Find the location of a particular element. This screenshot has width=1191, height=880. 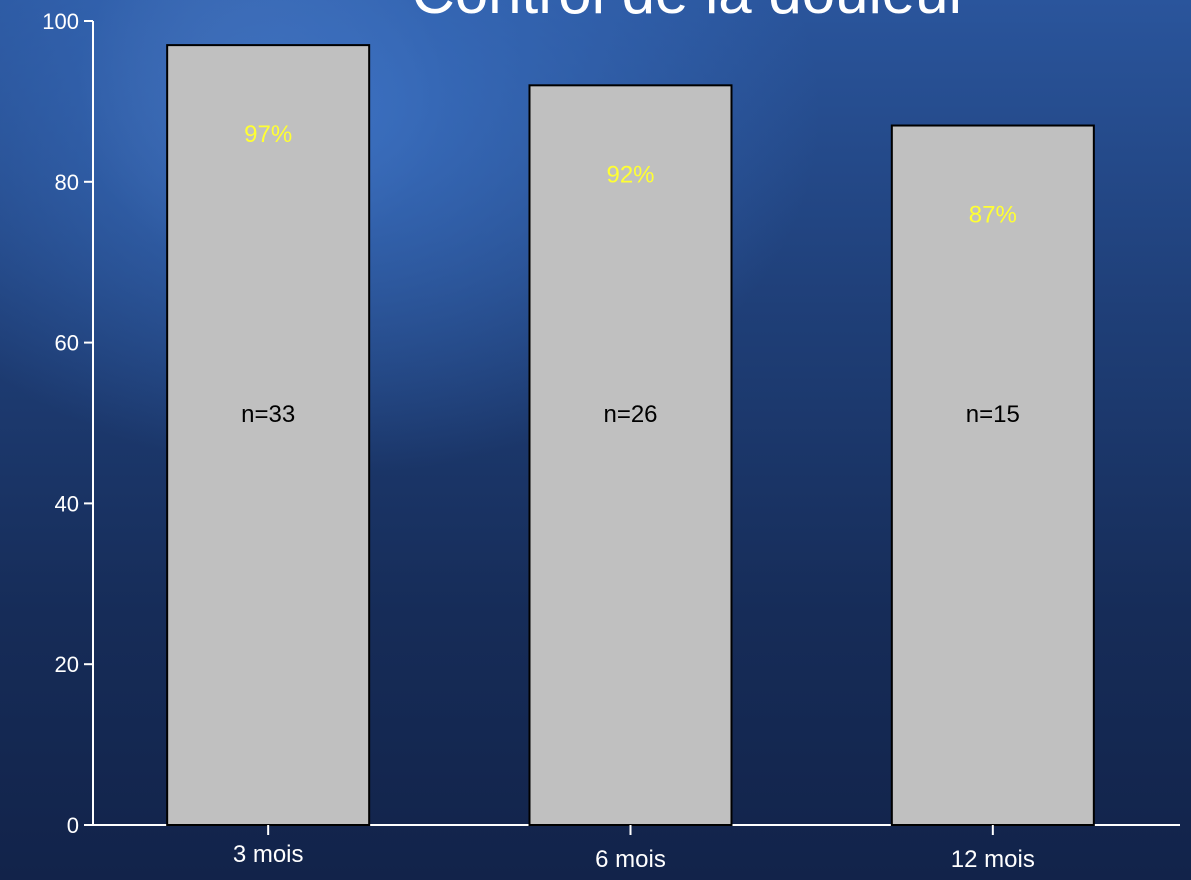

bar-n-label: n=33 is located at coordinates (268, 414).